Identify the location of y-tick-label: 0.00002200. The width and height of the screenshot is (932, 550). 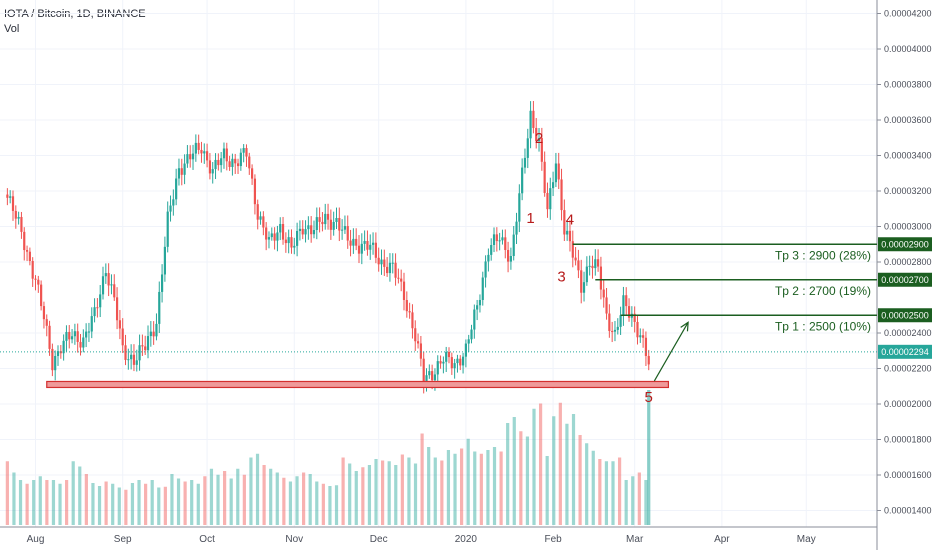
(908, 369).